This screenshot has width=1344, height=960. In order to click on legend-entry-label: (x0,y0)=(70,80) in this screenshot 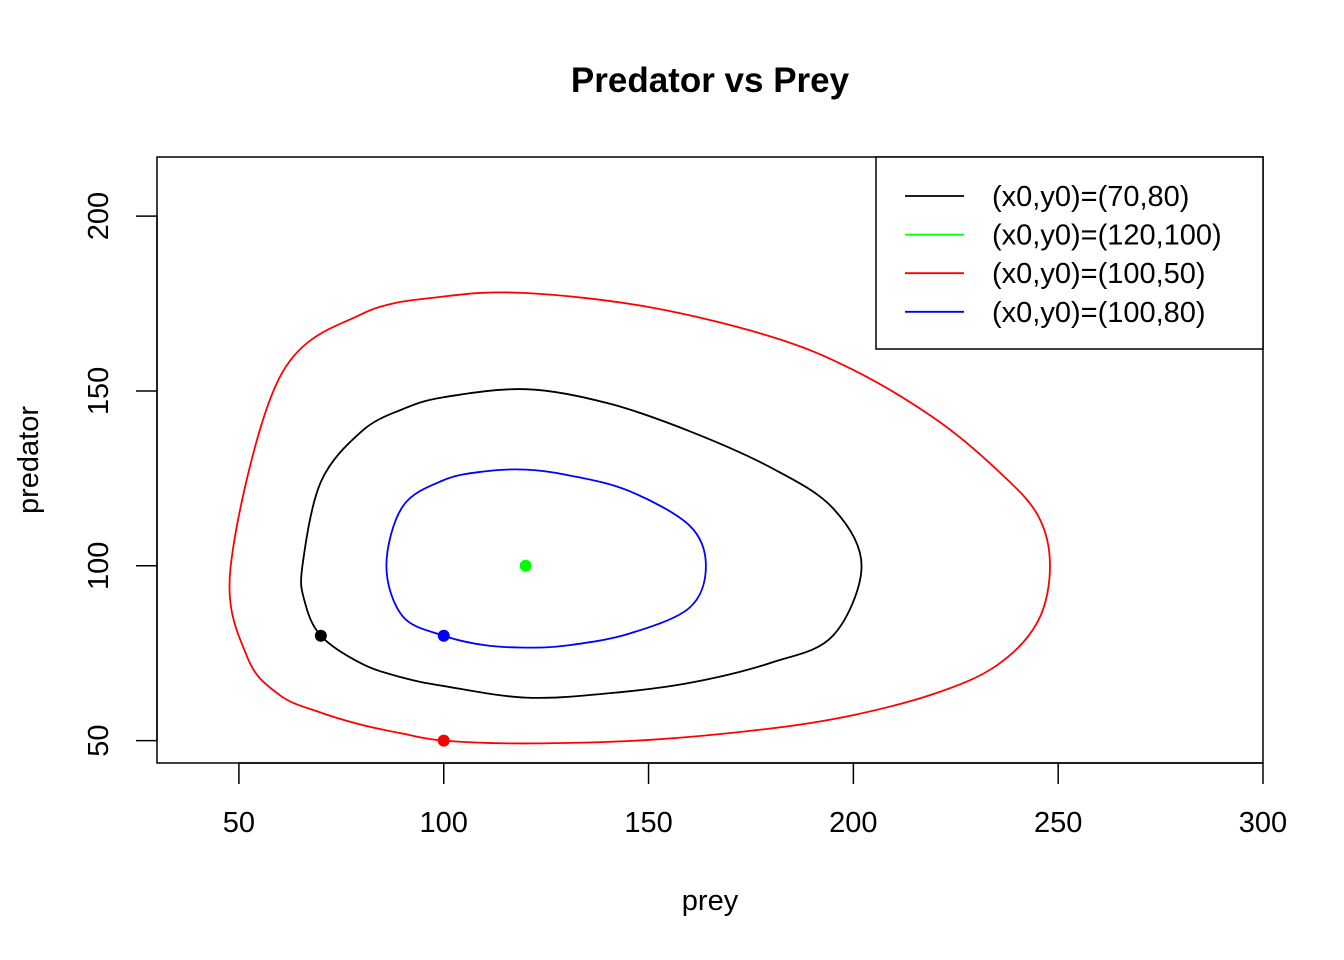, I will do `click(1090, 197)`.